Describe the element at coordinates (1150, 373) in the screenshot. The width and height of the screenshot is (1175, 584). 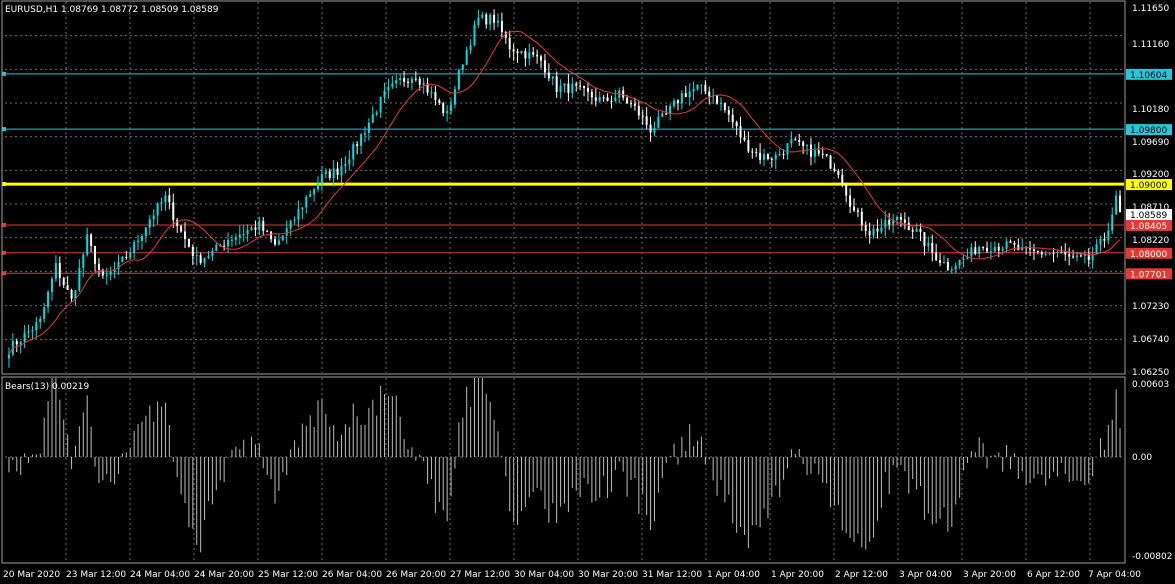
I see `price-tick: 1.06250` at that location.